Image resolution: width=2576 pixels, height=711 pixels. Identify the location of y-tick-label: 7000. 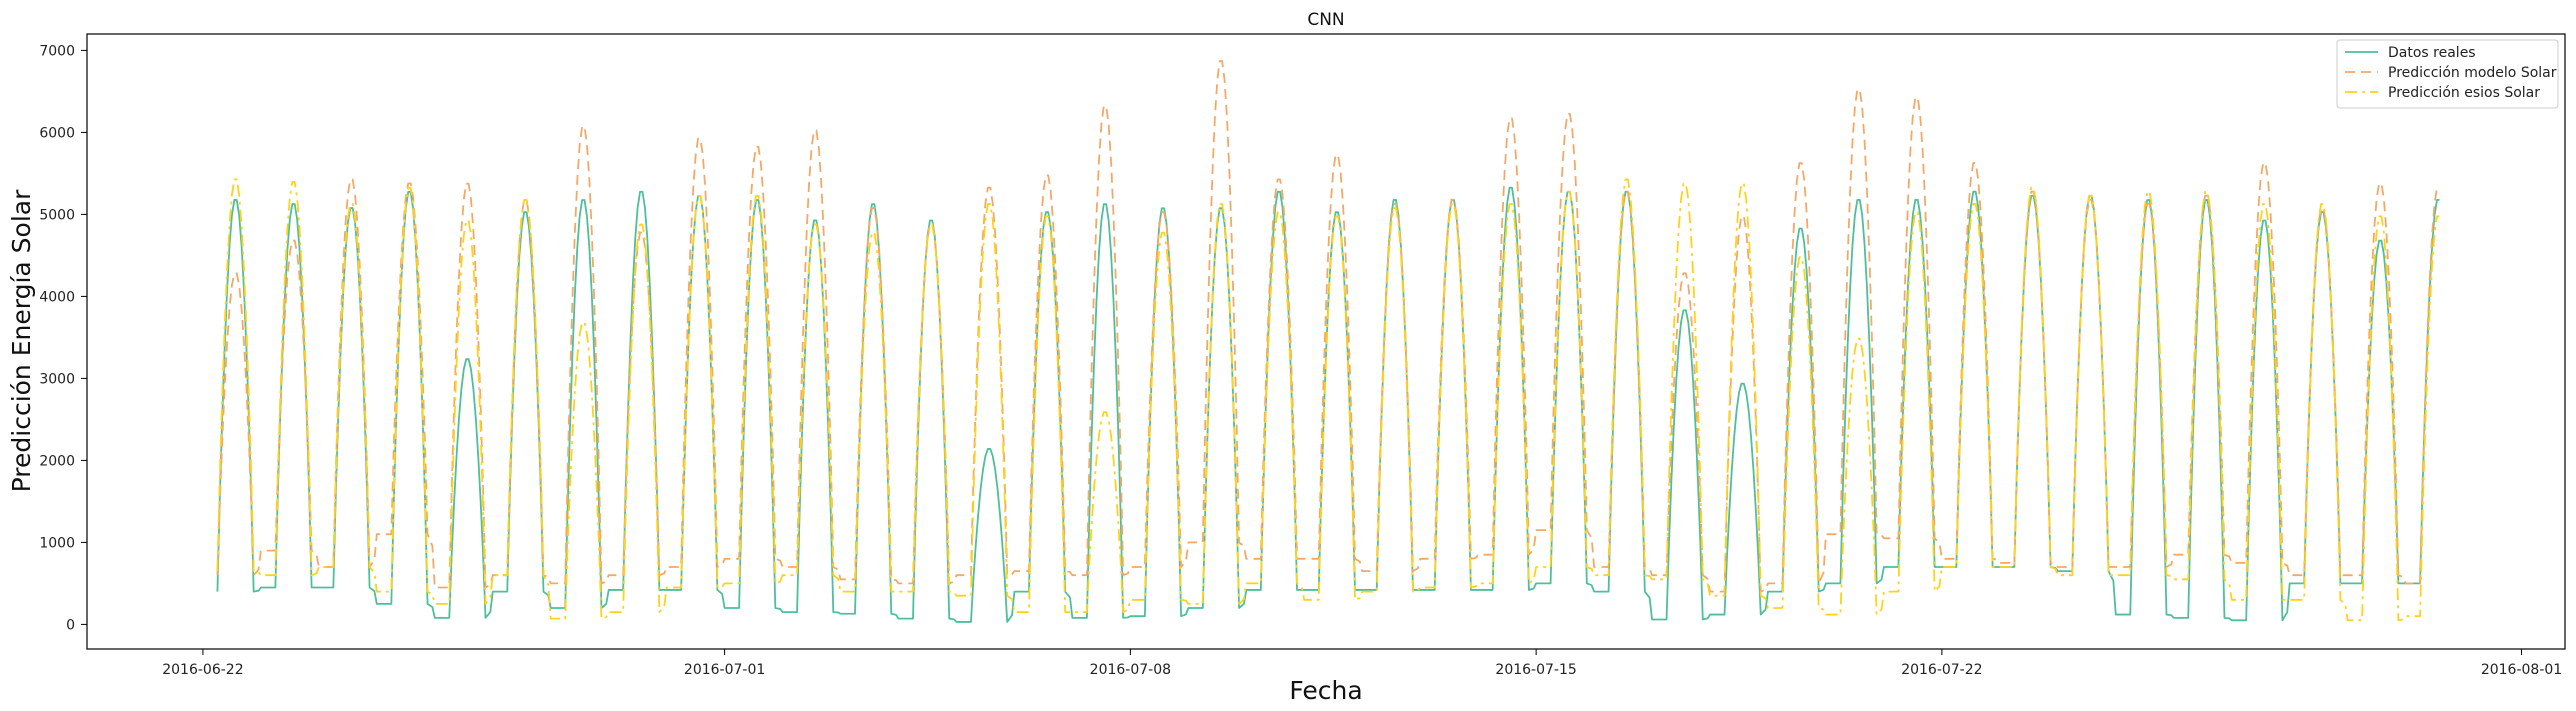
(57, 51).